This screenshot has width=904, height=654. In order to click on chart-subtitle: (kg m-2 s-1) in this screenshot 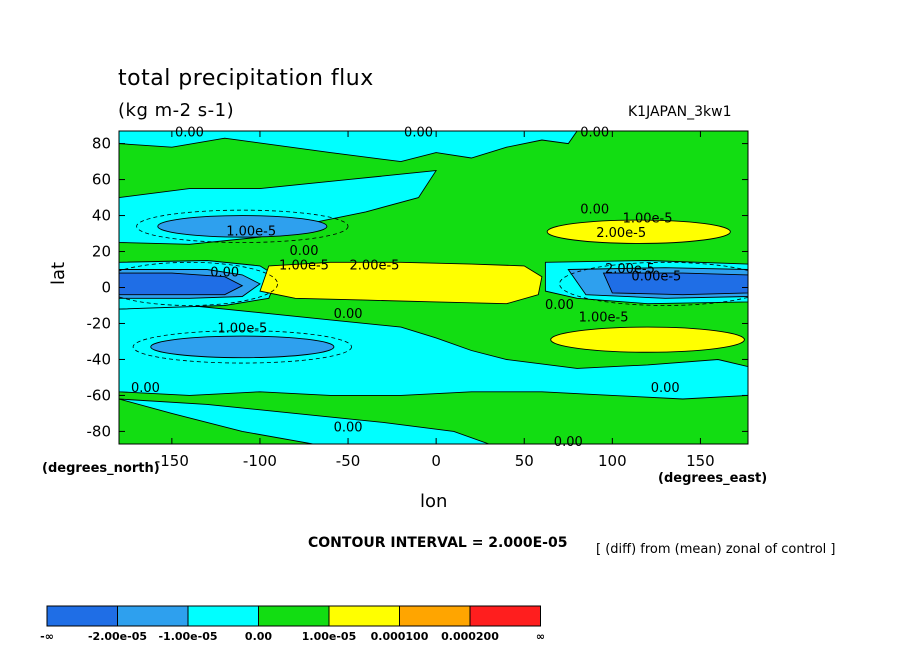, I will do `click(176, 110)`.